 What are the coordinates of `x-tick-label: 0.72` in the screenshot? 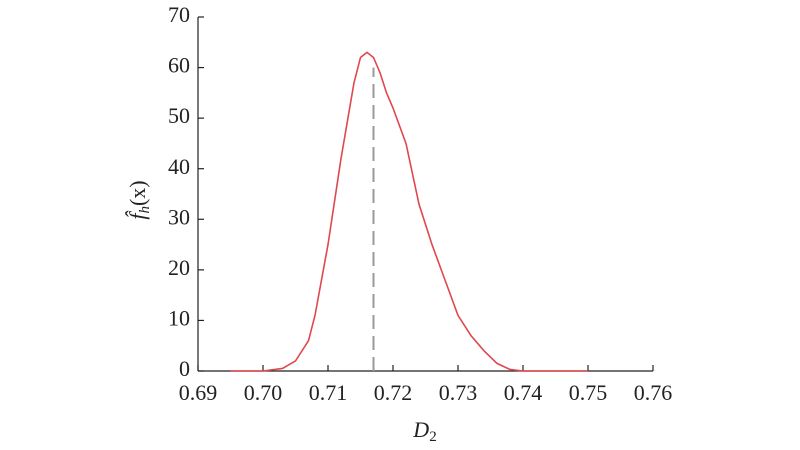 It's located at (393, 392).